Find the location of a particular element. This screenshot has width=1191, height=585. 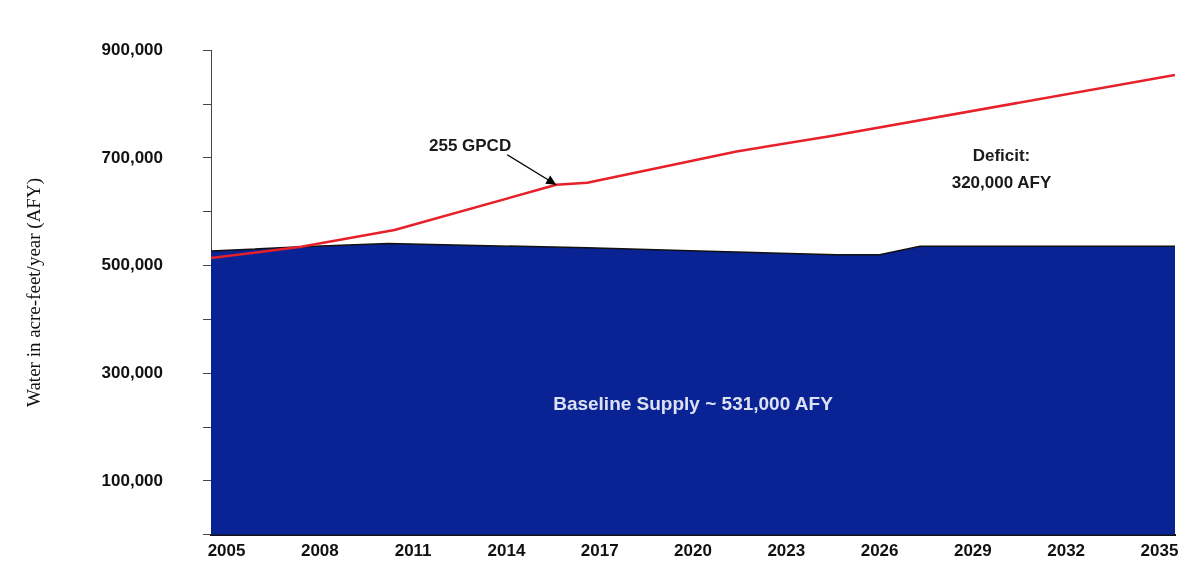

x-tick-label: 2035 is located at coordinates (1159, 550).